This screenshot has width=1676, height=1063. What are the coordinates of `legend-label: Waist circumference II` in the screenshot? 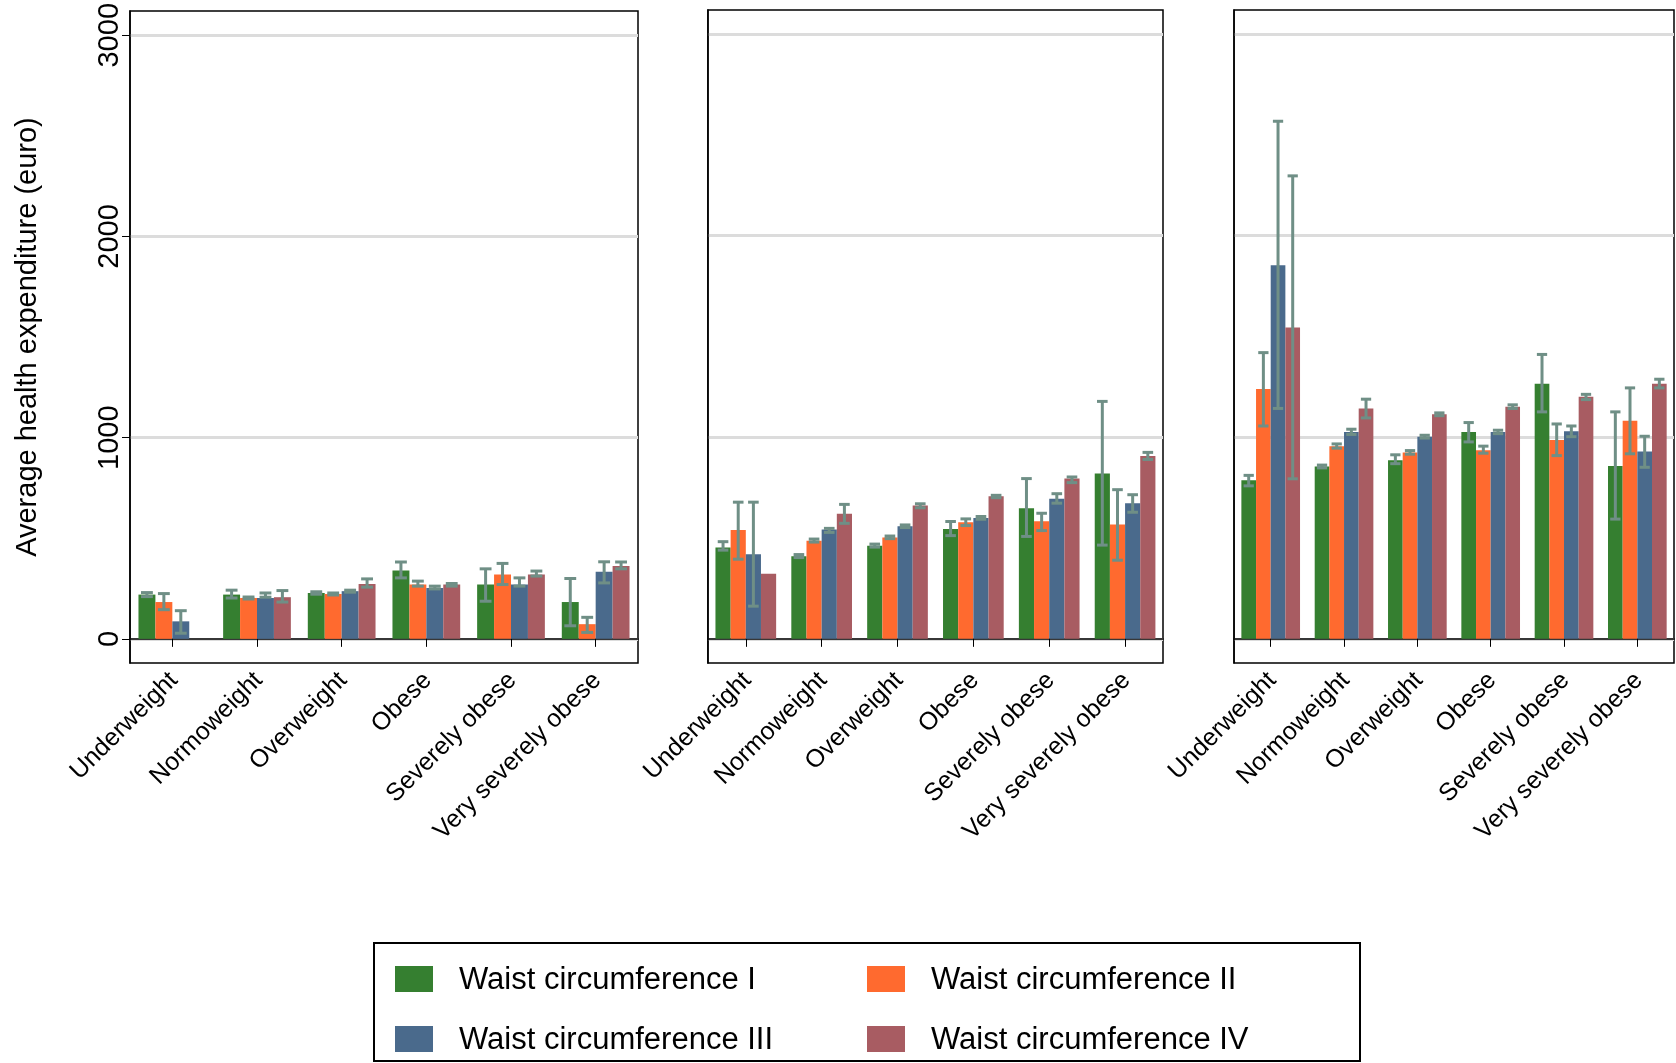 It's located at (1084, 979).